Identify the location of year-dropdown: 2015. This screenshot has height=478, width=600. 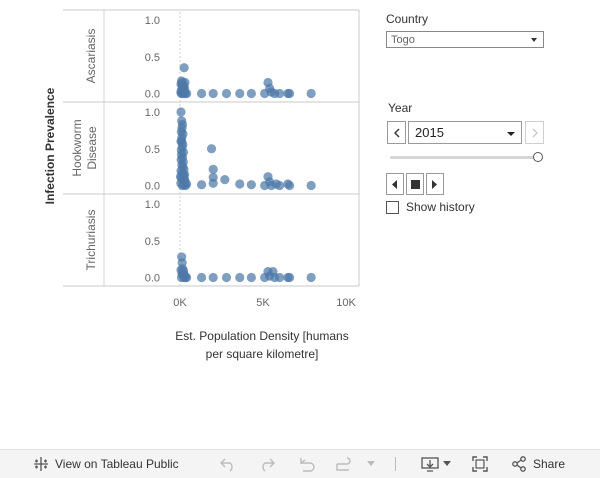
(465, 132).